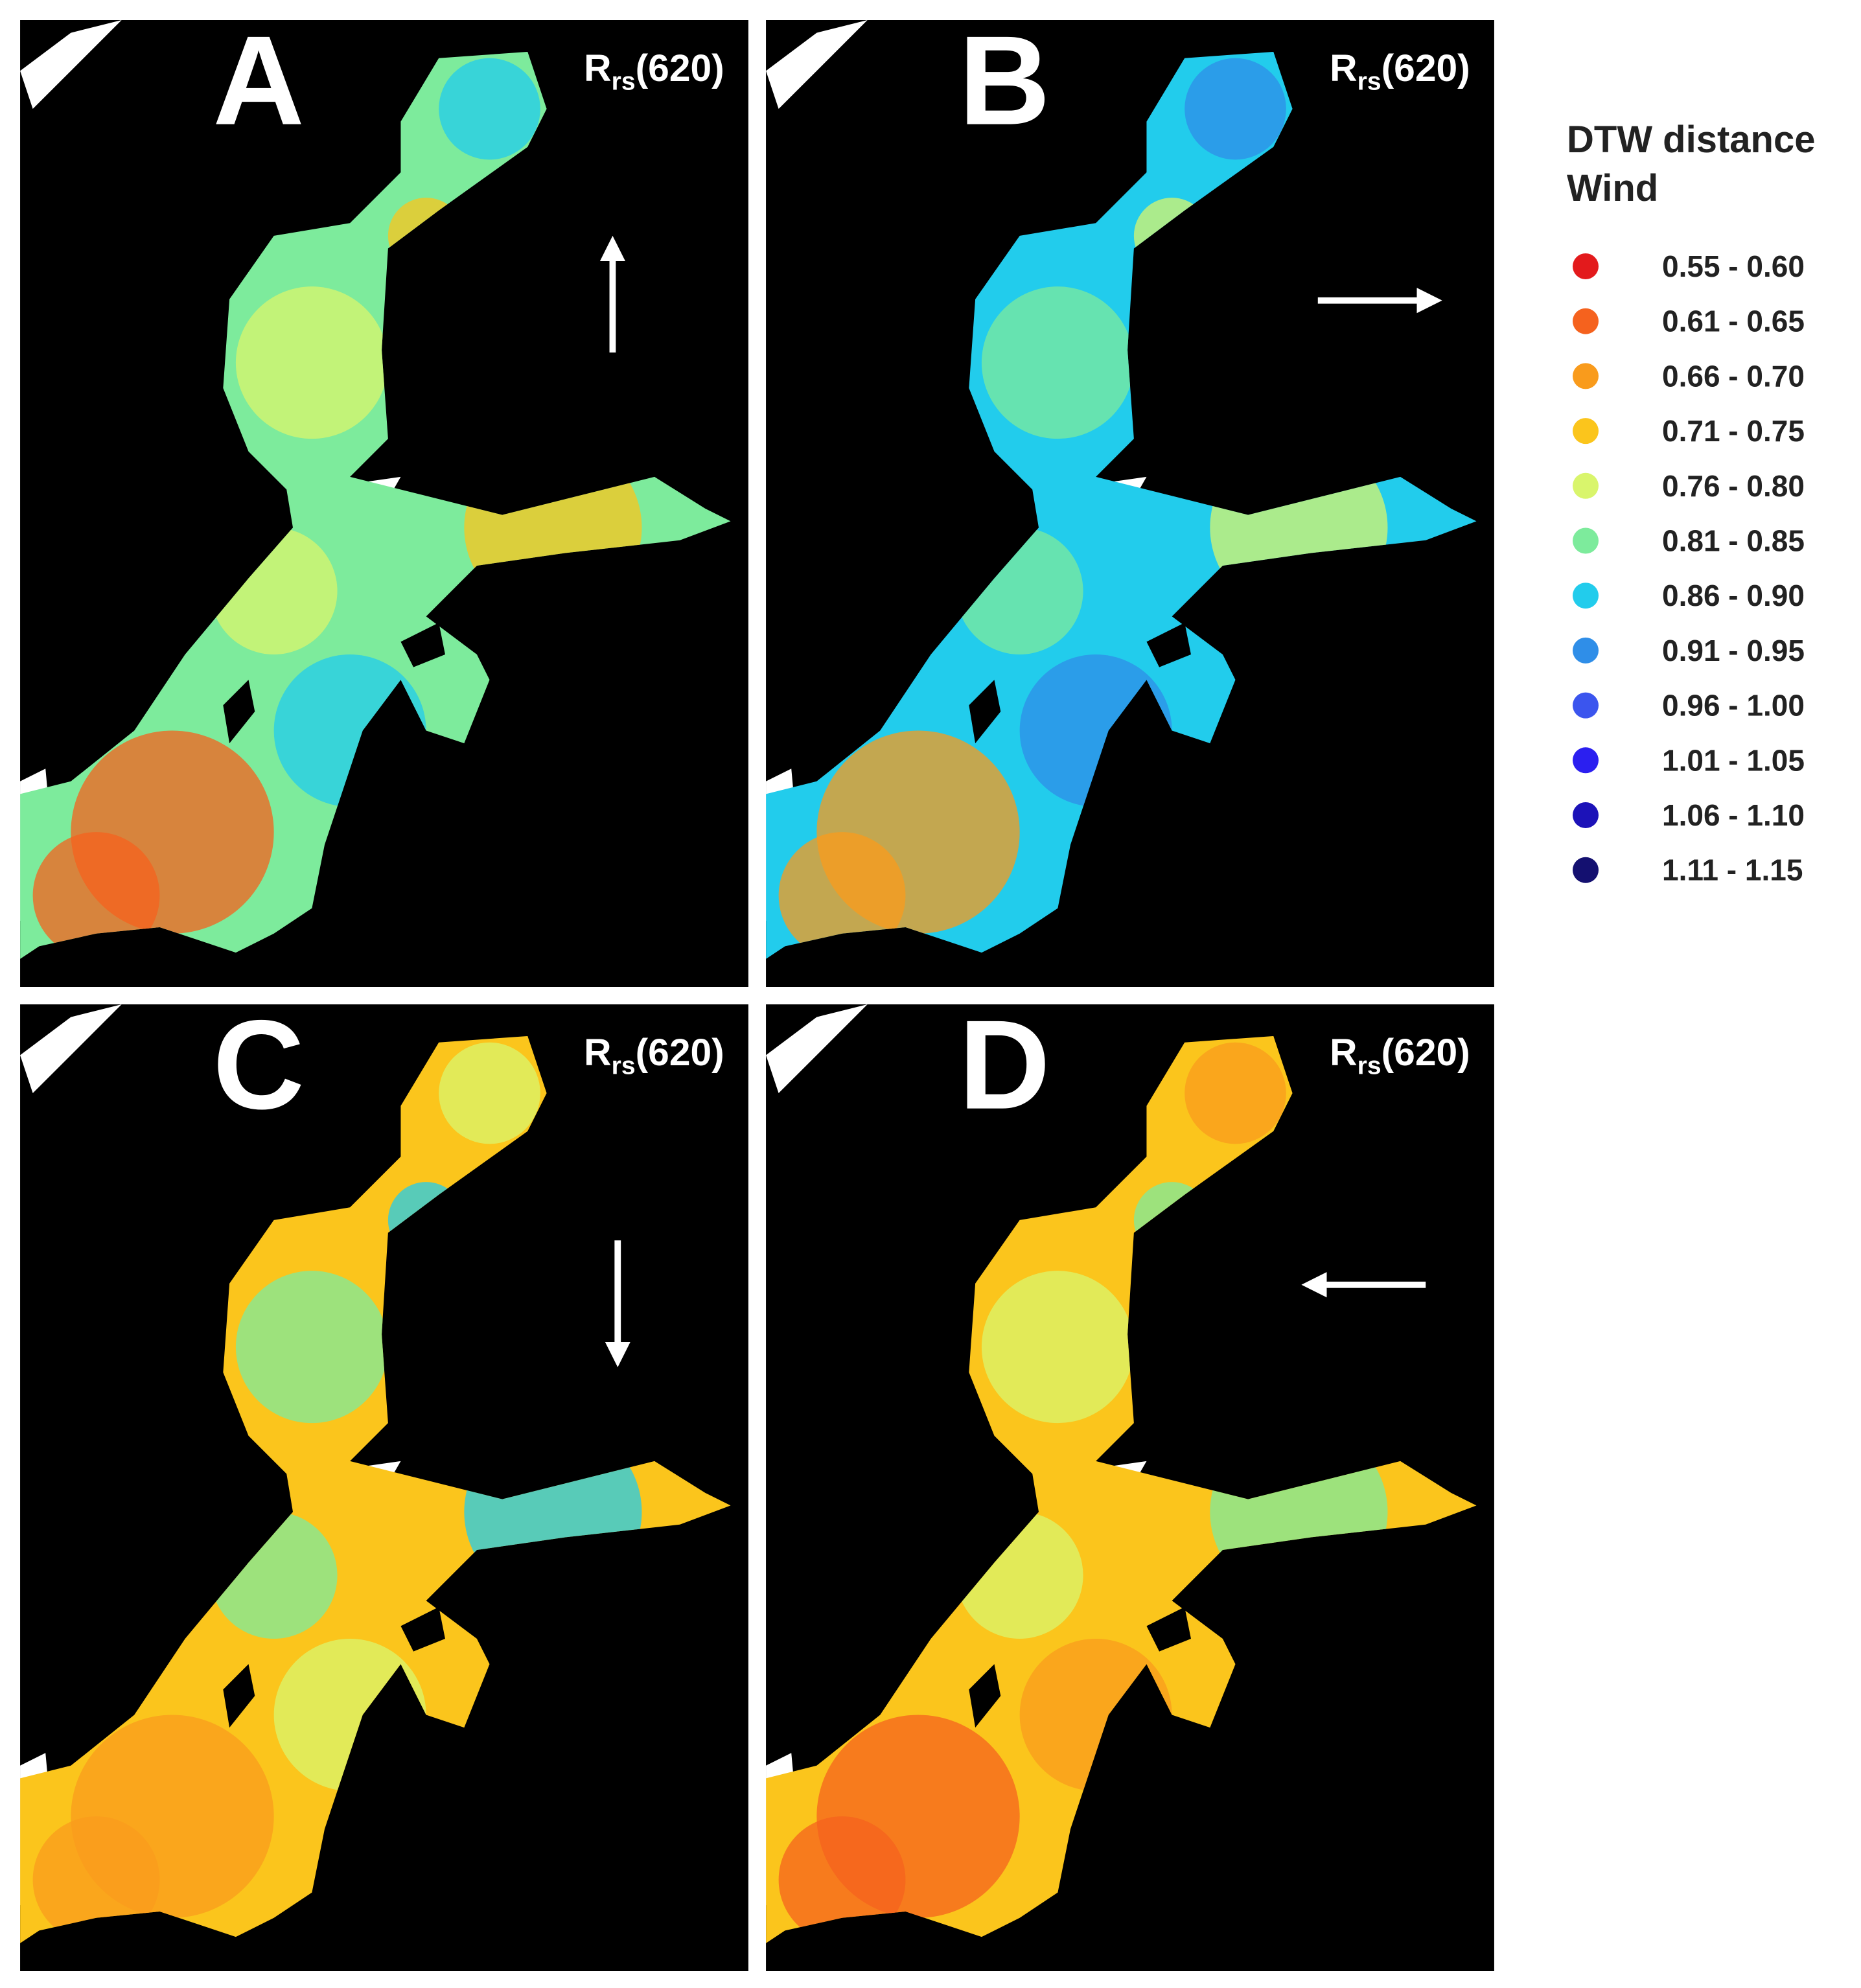 This screenshot has width=1861, height=1988. I want to click on legend-label: 1.01 - 1.05, so click(1733, 760).